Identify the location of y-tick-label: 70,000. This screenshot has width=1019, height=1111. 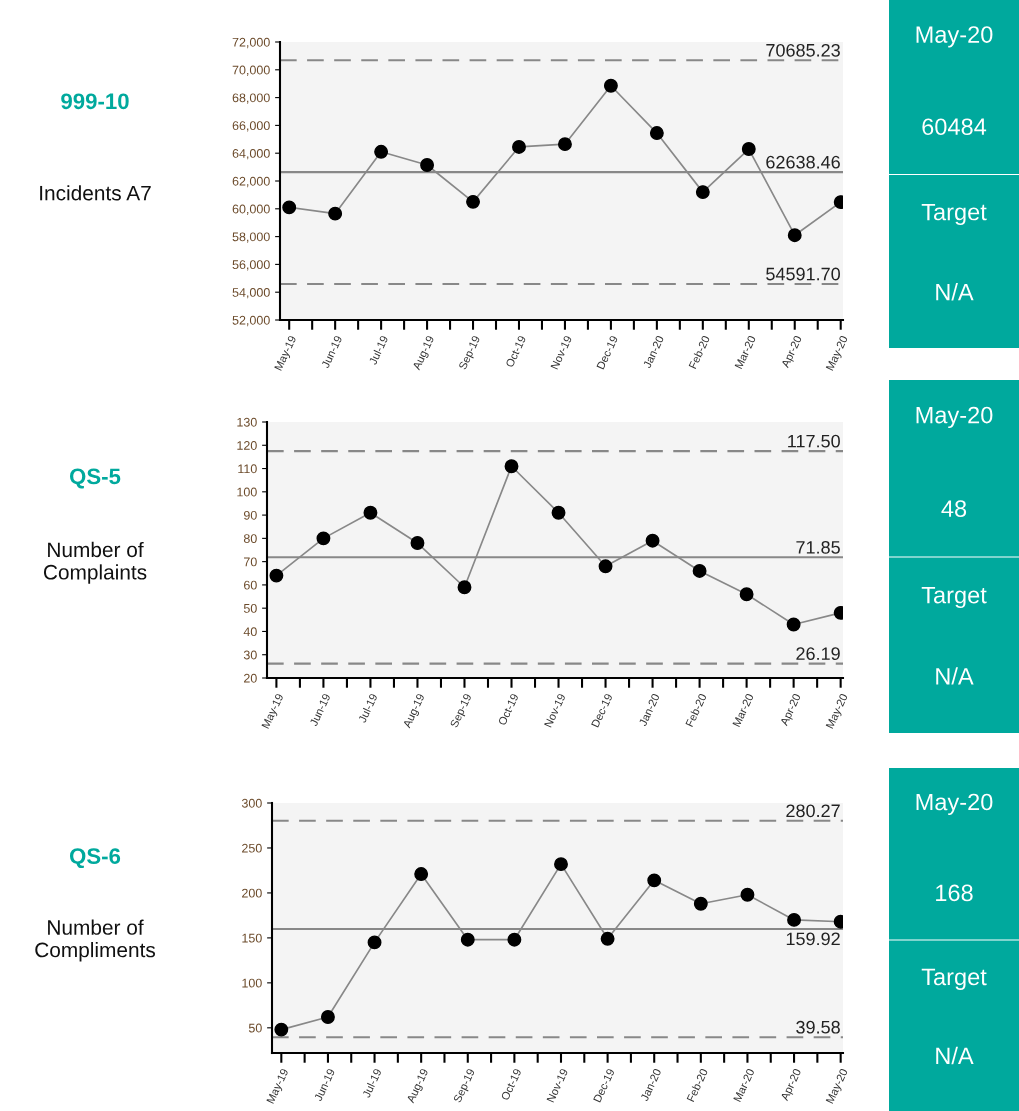
(251, 70).